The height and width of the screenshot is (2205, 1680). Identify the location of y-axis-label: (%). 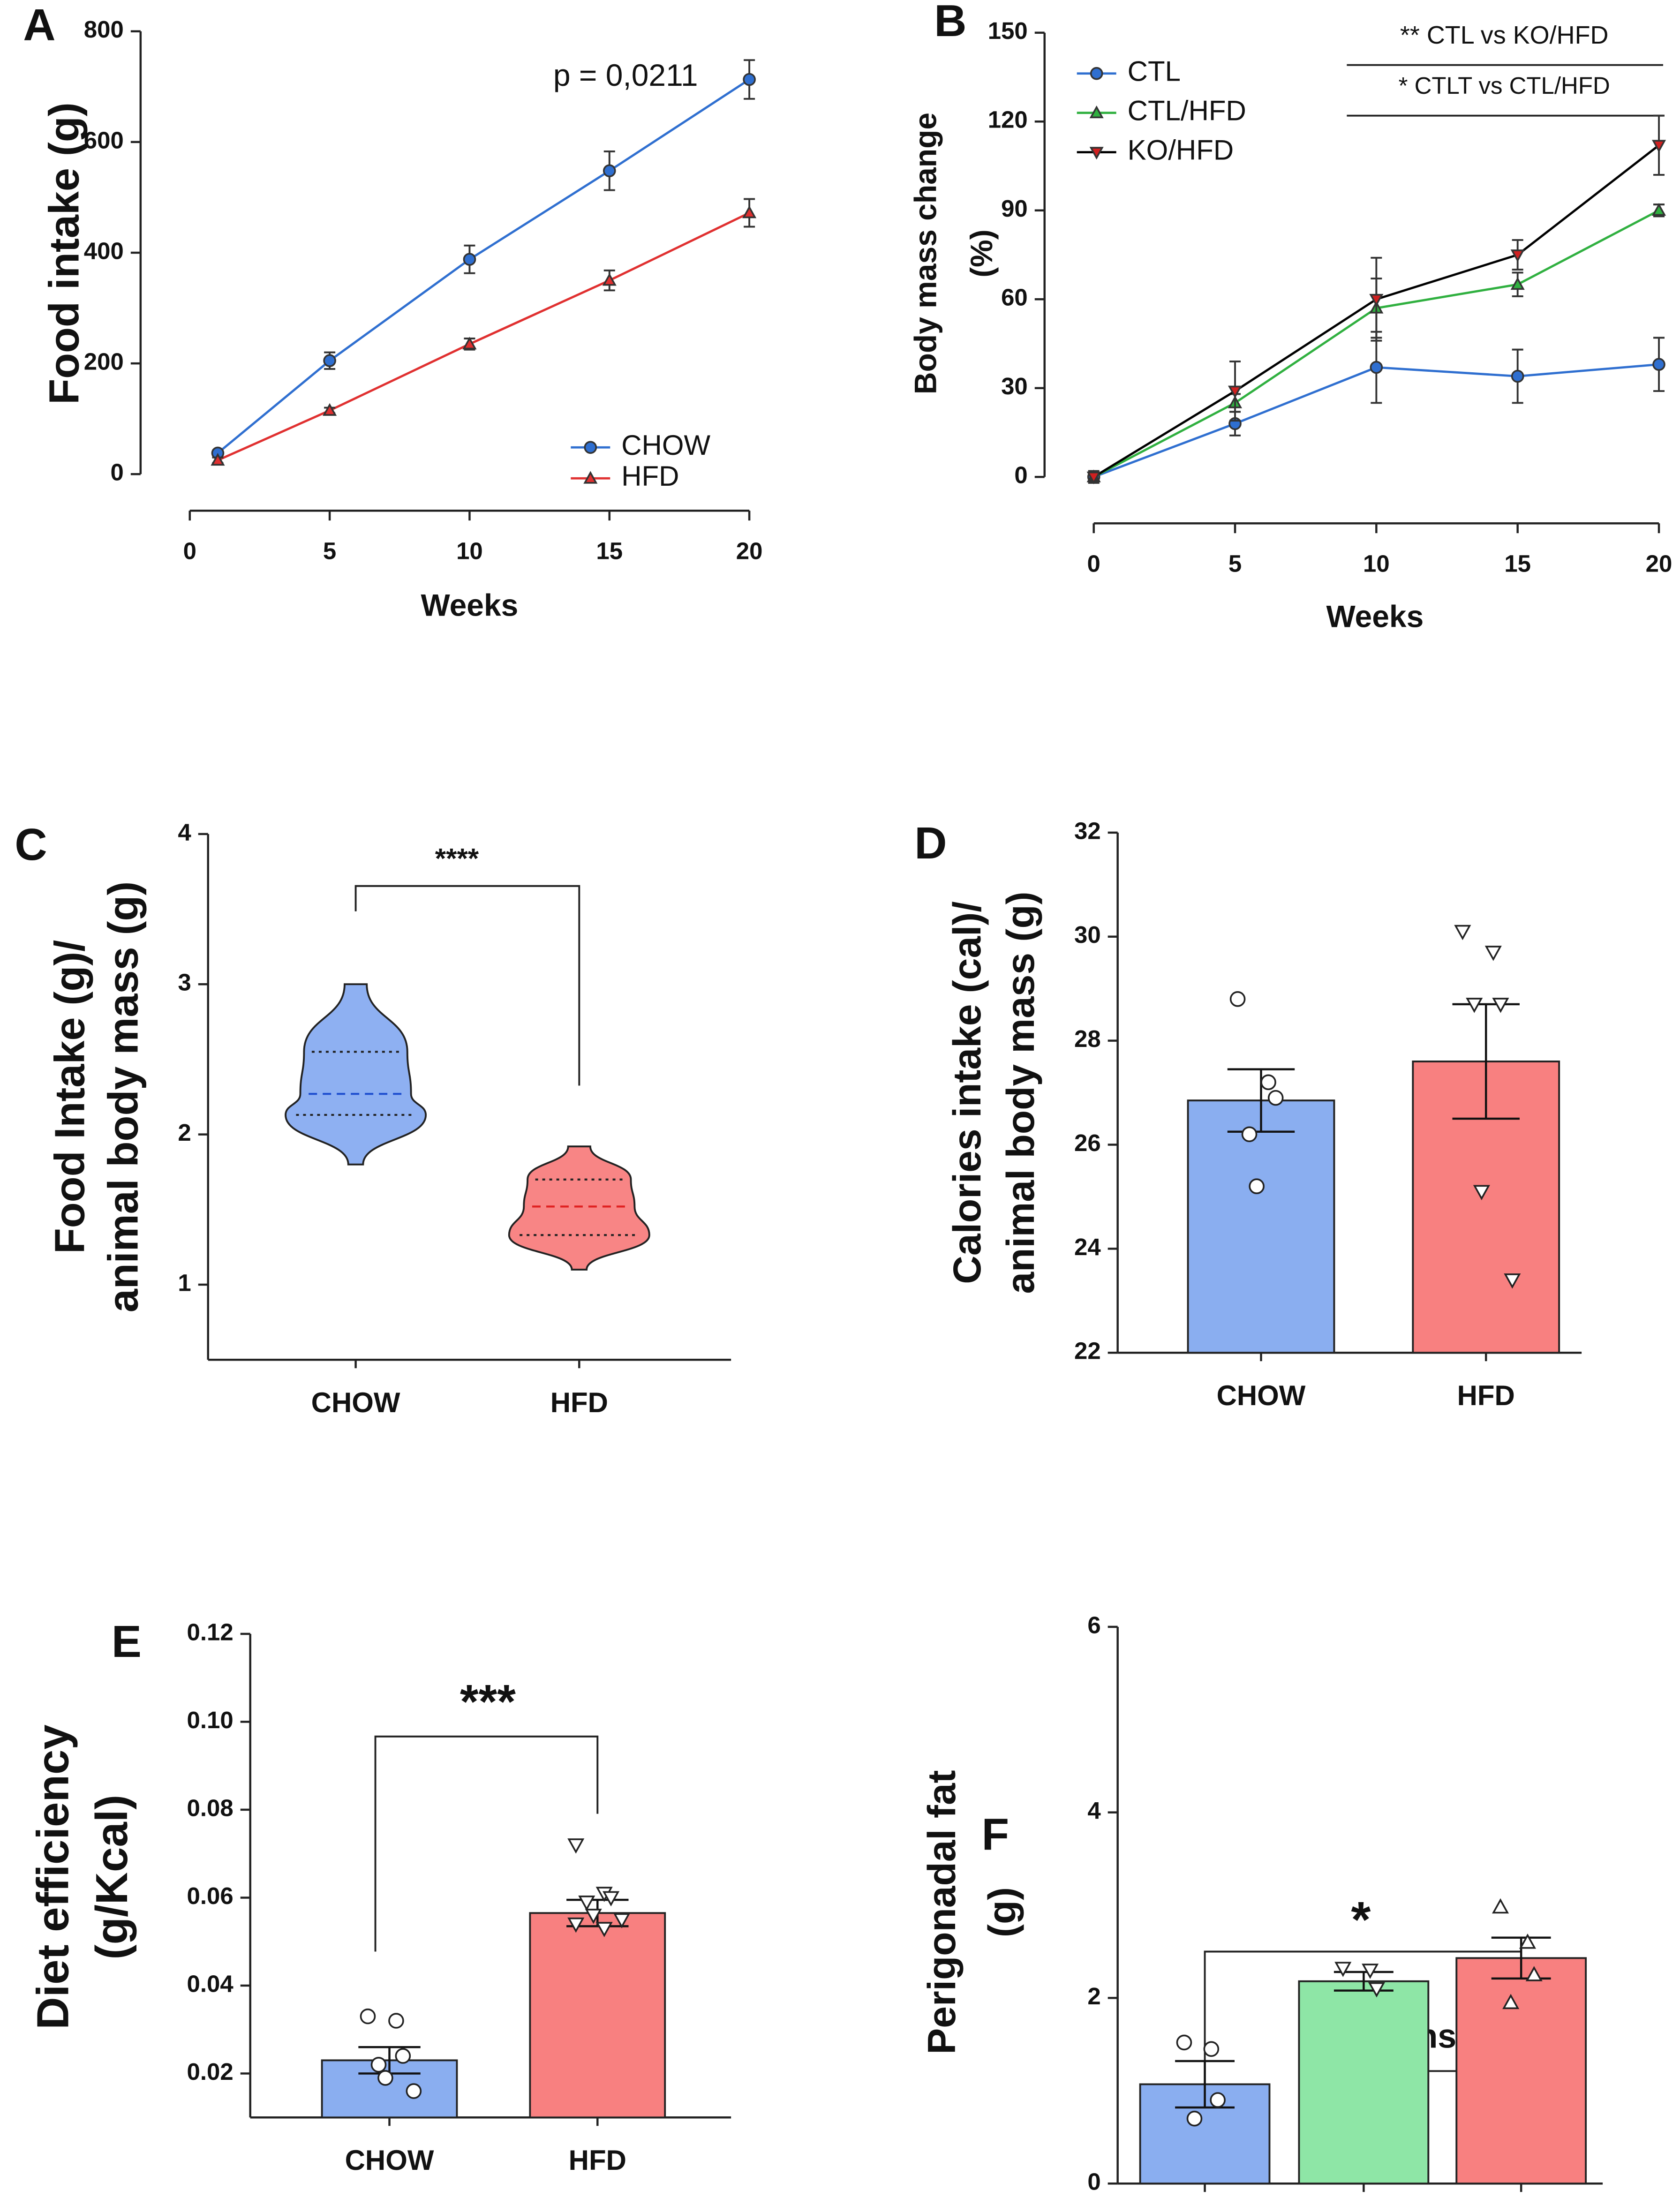
(981, 253).